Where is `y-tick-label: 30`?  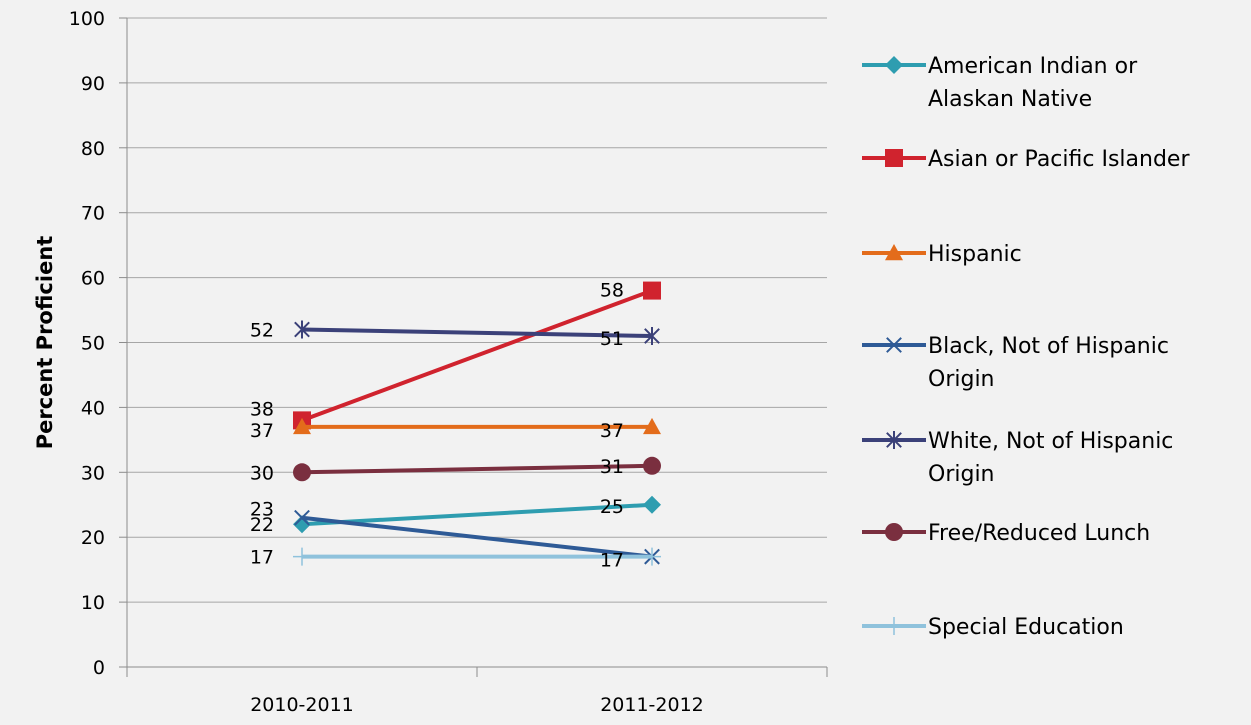 y-tick-label: 30 is located at coordinates (93, 473).